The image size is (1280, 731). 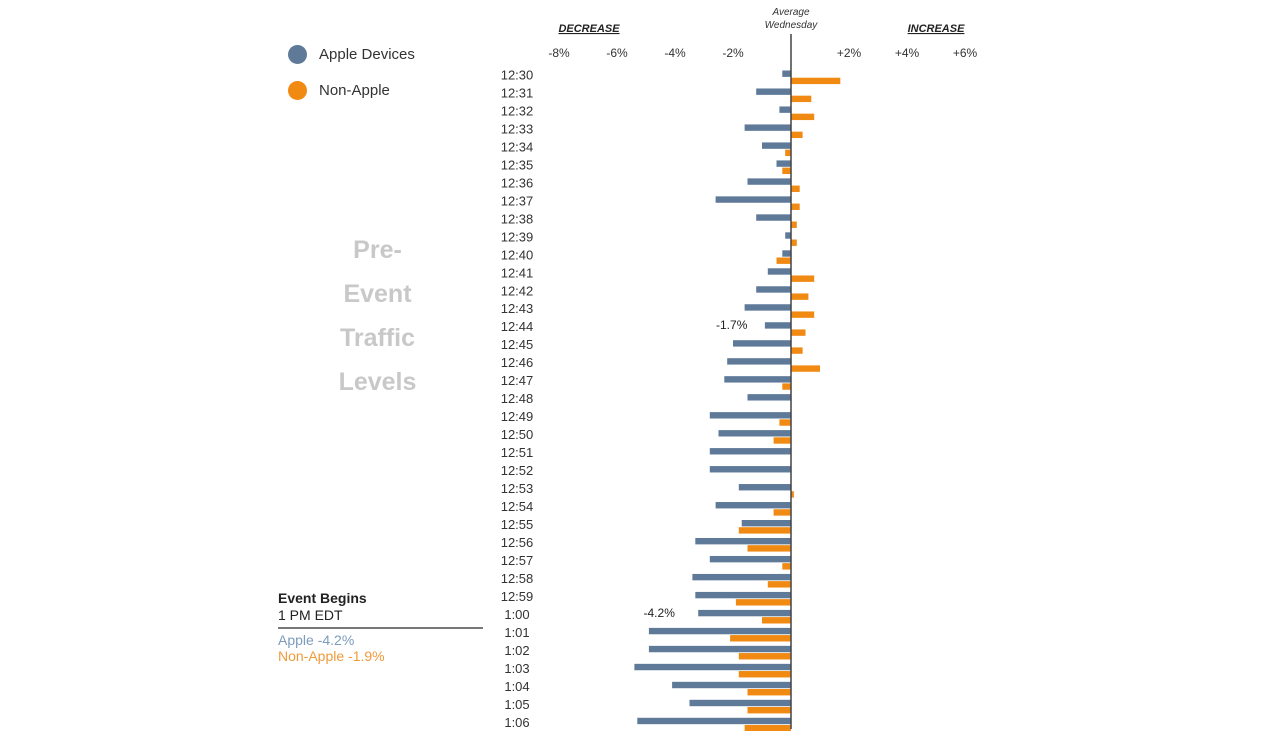 I want to click on time-label: 12:59, so click(x=517, y=596).